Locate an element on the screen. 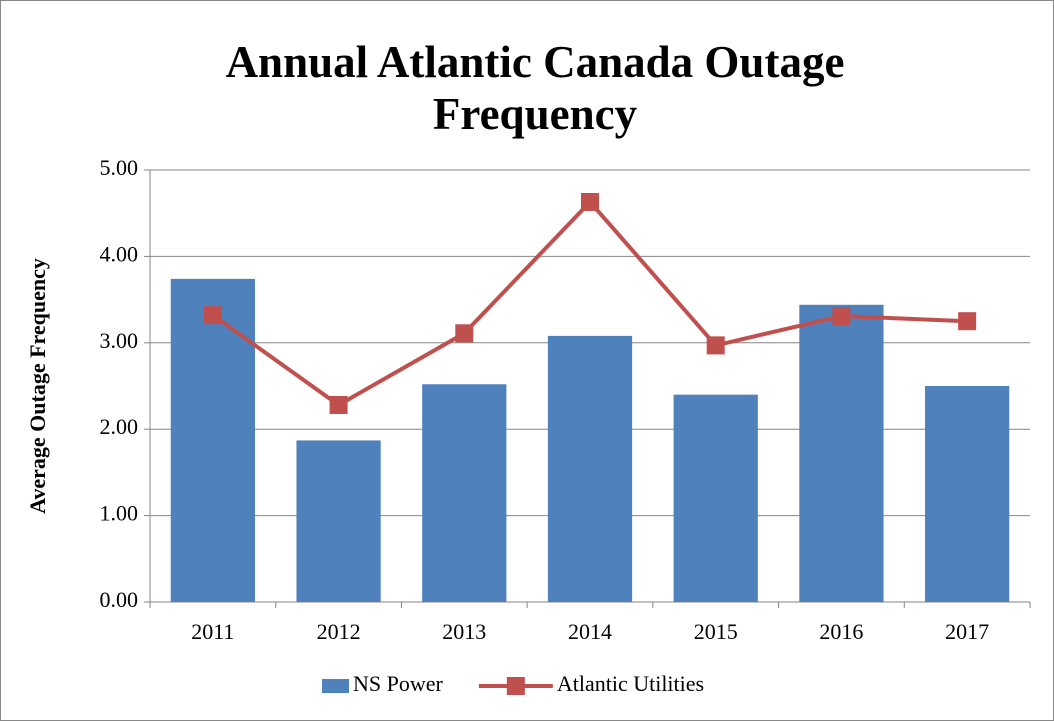  y-tick-label: 3.00 is located at coordinates (119, 340).